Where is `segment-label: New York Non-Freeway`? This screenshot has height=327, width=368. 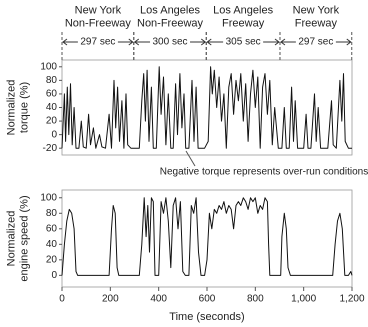 segment-label: New York Non-Freeway is located at coordinates (98, 17).